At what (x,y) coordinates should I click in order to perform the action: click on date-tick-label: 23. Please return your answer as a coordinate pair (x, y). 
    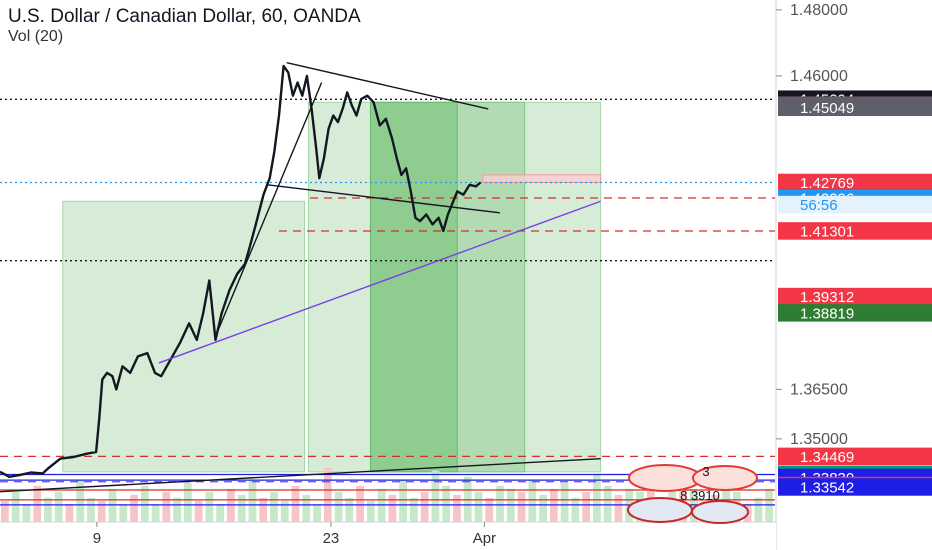
    Looking at the image, I should click on (331, 538).